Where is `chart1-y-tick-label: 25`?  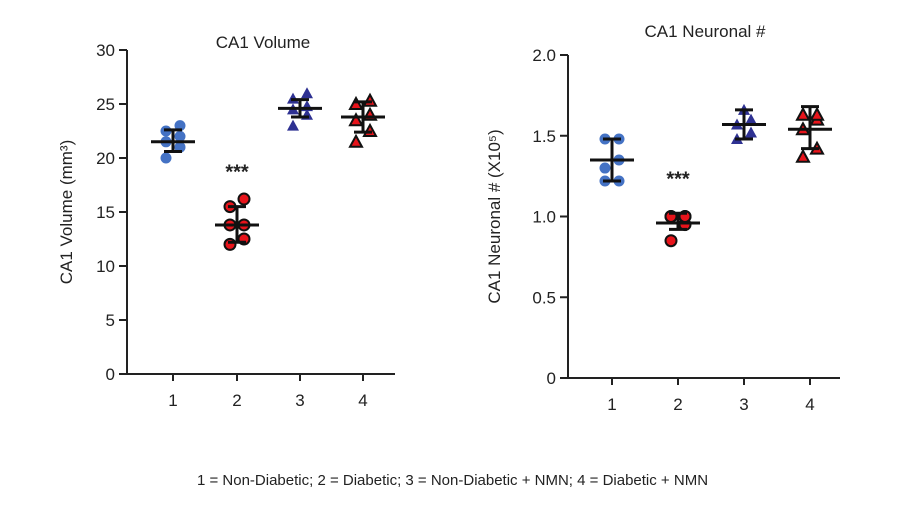 chart1-y-tick-label: 25 is located at coordinates (105, 104).